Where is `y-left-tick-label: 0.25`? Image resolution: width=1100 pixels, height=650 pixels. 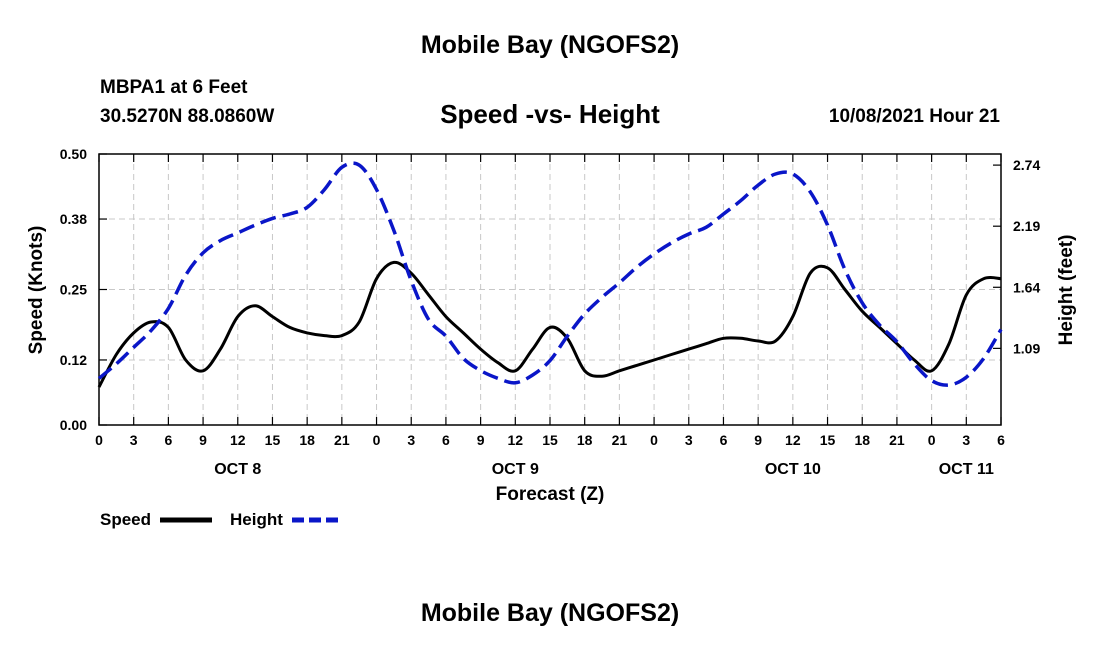
y-left-tick-label: 0.25 is located at coordinates (73, 290).